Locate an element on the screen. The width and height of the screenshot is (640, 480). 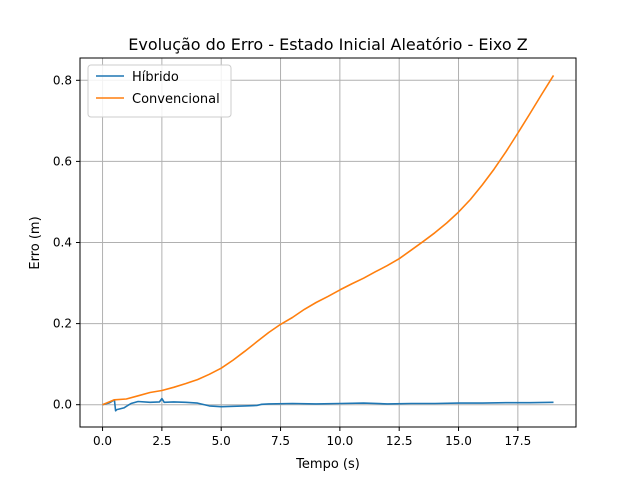
legend: Híbrido Convencional is located at coordinates (159, 91).